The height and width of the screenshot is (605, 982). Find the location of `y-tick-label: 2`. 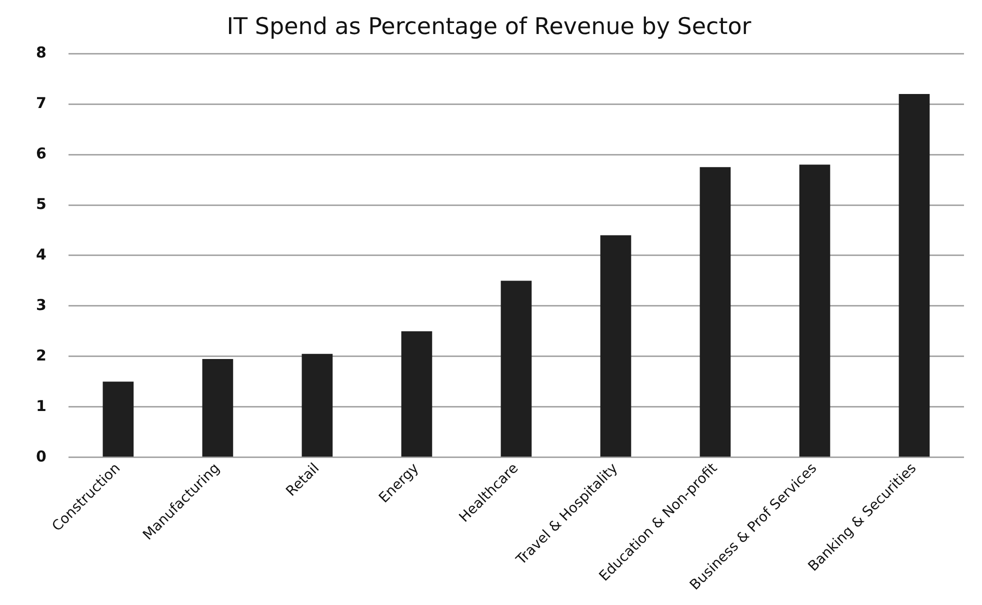

y-tick-label: 2 is located at coordinates (41, 355).